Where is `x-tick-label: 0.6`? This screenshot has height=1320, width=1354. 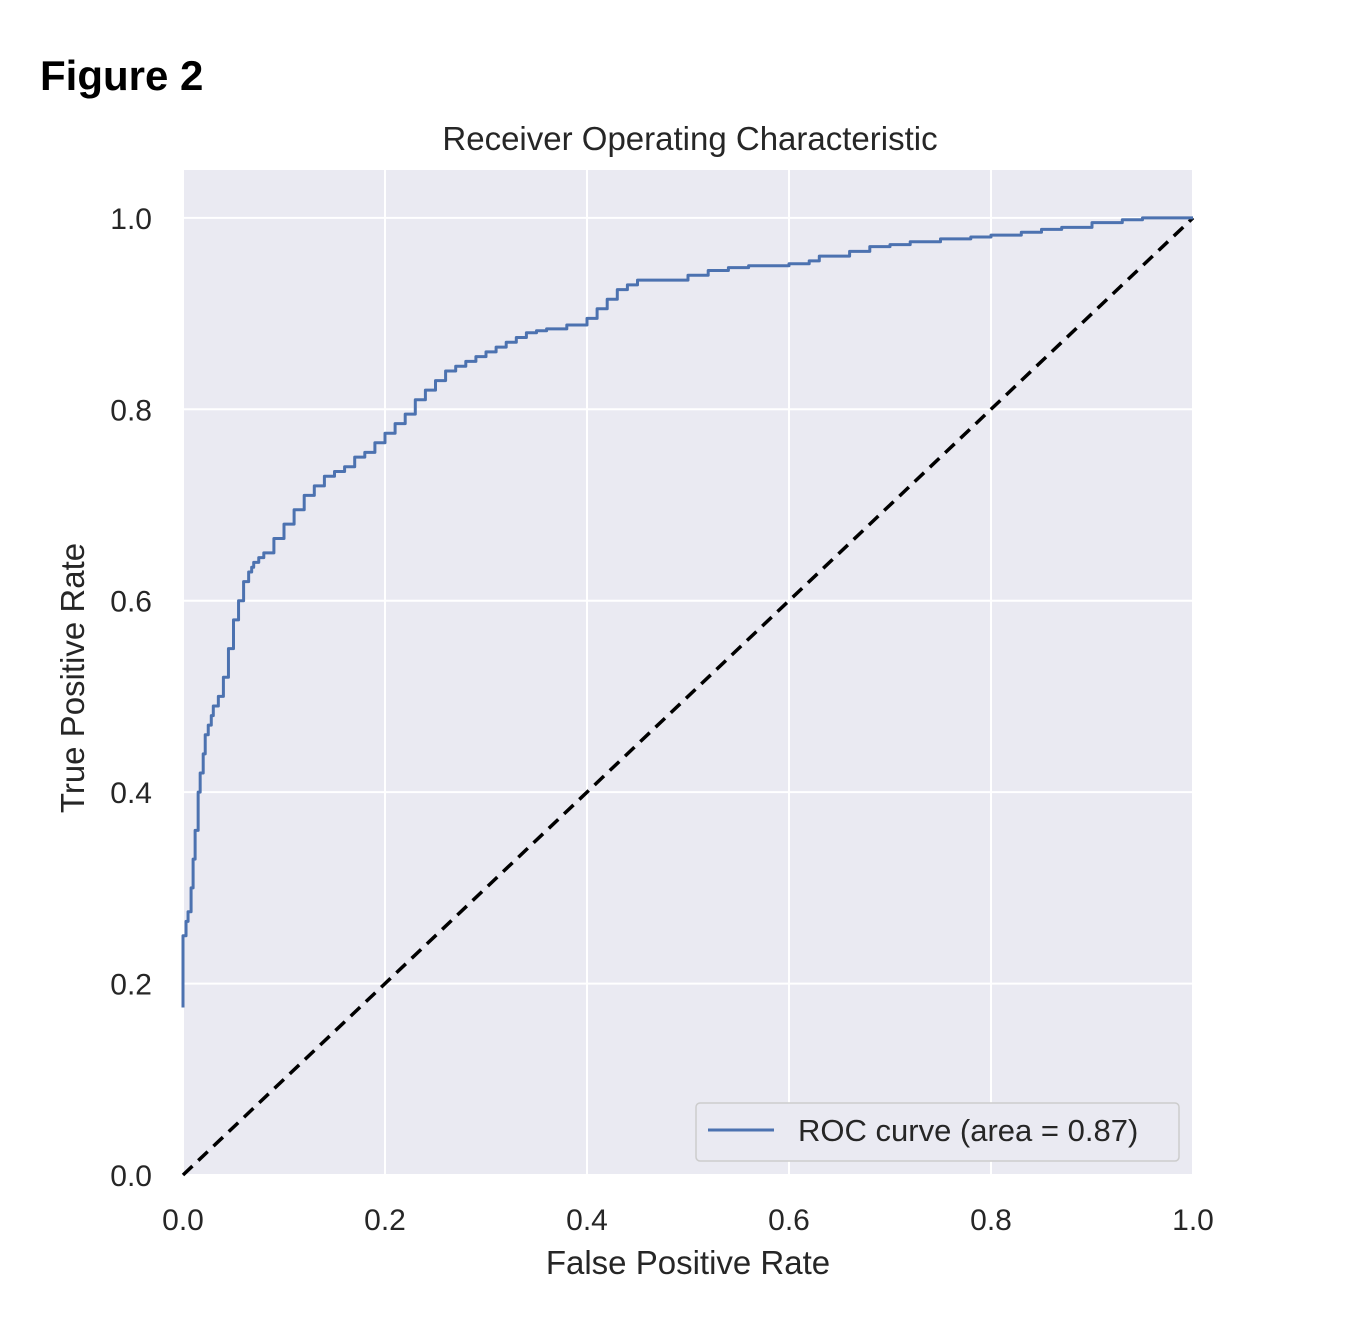 x-tick-label: 0.6 is located at coordinates (789, 1220).